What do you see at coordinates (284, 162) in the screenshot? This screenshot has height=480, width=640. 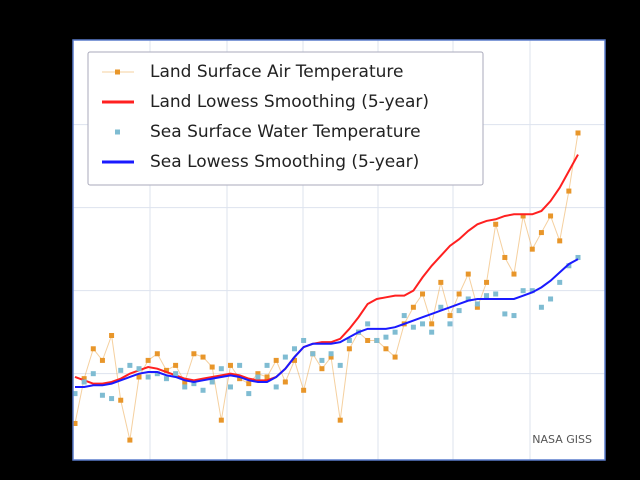 I see `legend-label: Sea Lowess Smoothing (5-year)` at bounding box center [284, 162].